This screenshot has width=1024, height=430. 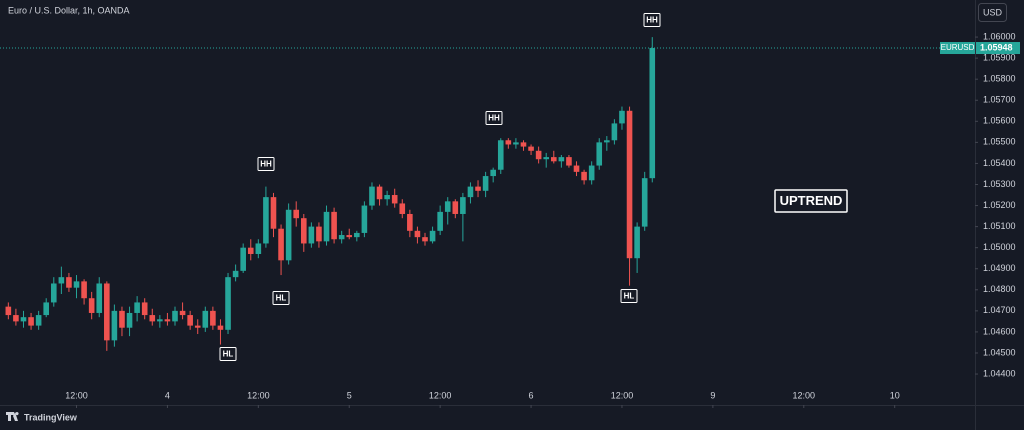 What do you see at coordinates (51, 417) in the screenshot?
I see `brand-name: TradingView` at bounding box center [51, 417].